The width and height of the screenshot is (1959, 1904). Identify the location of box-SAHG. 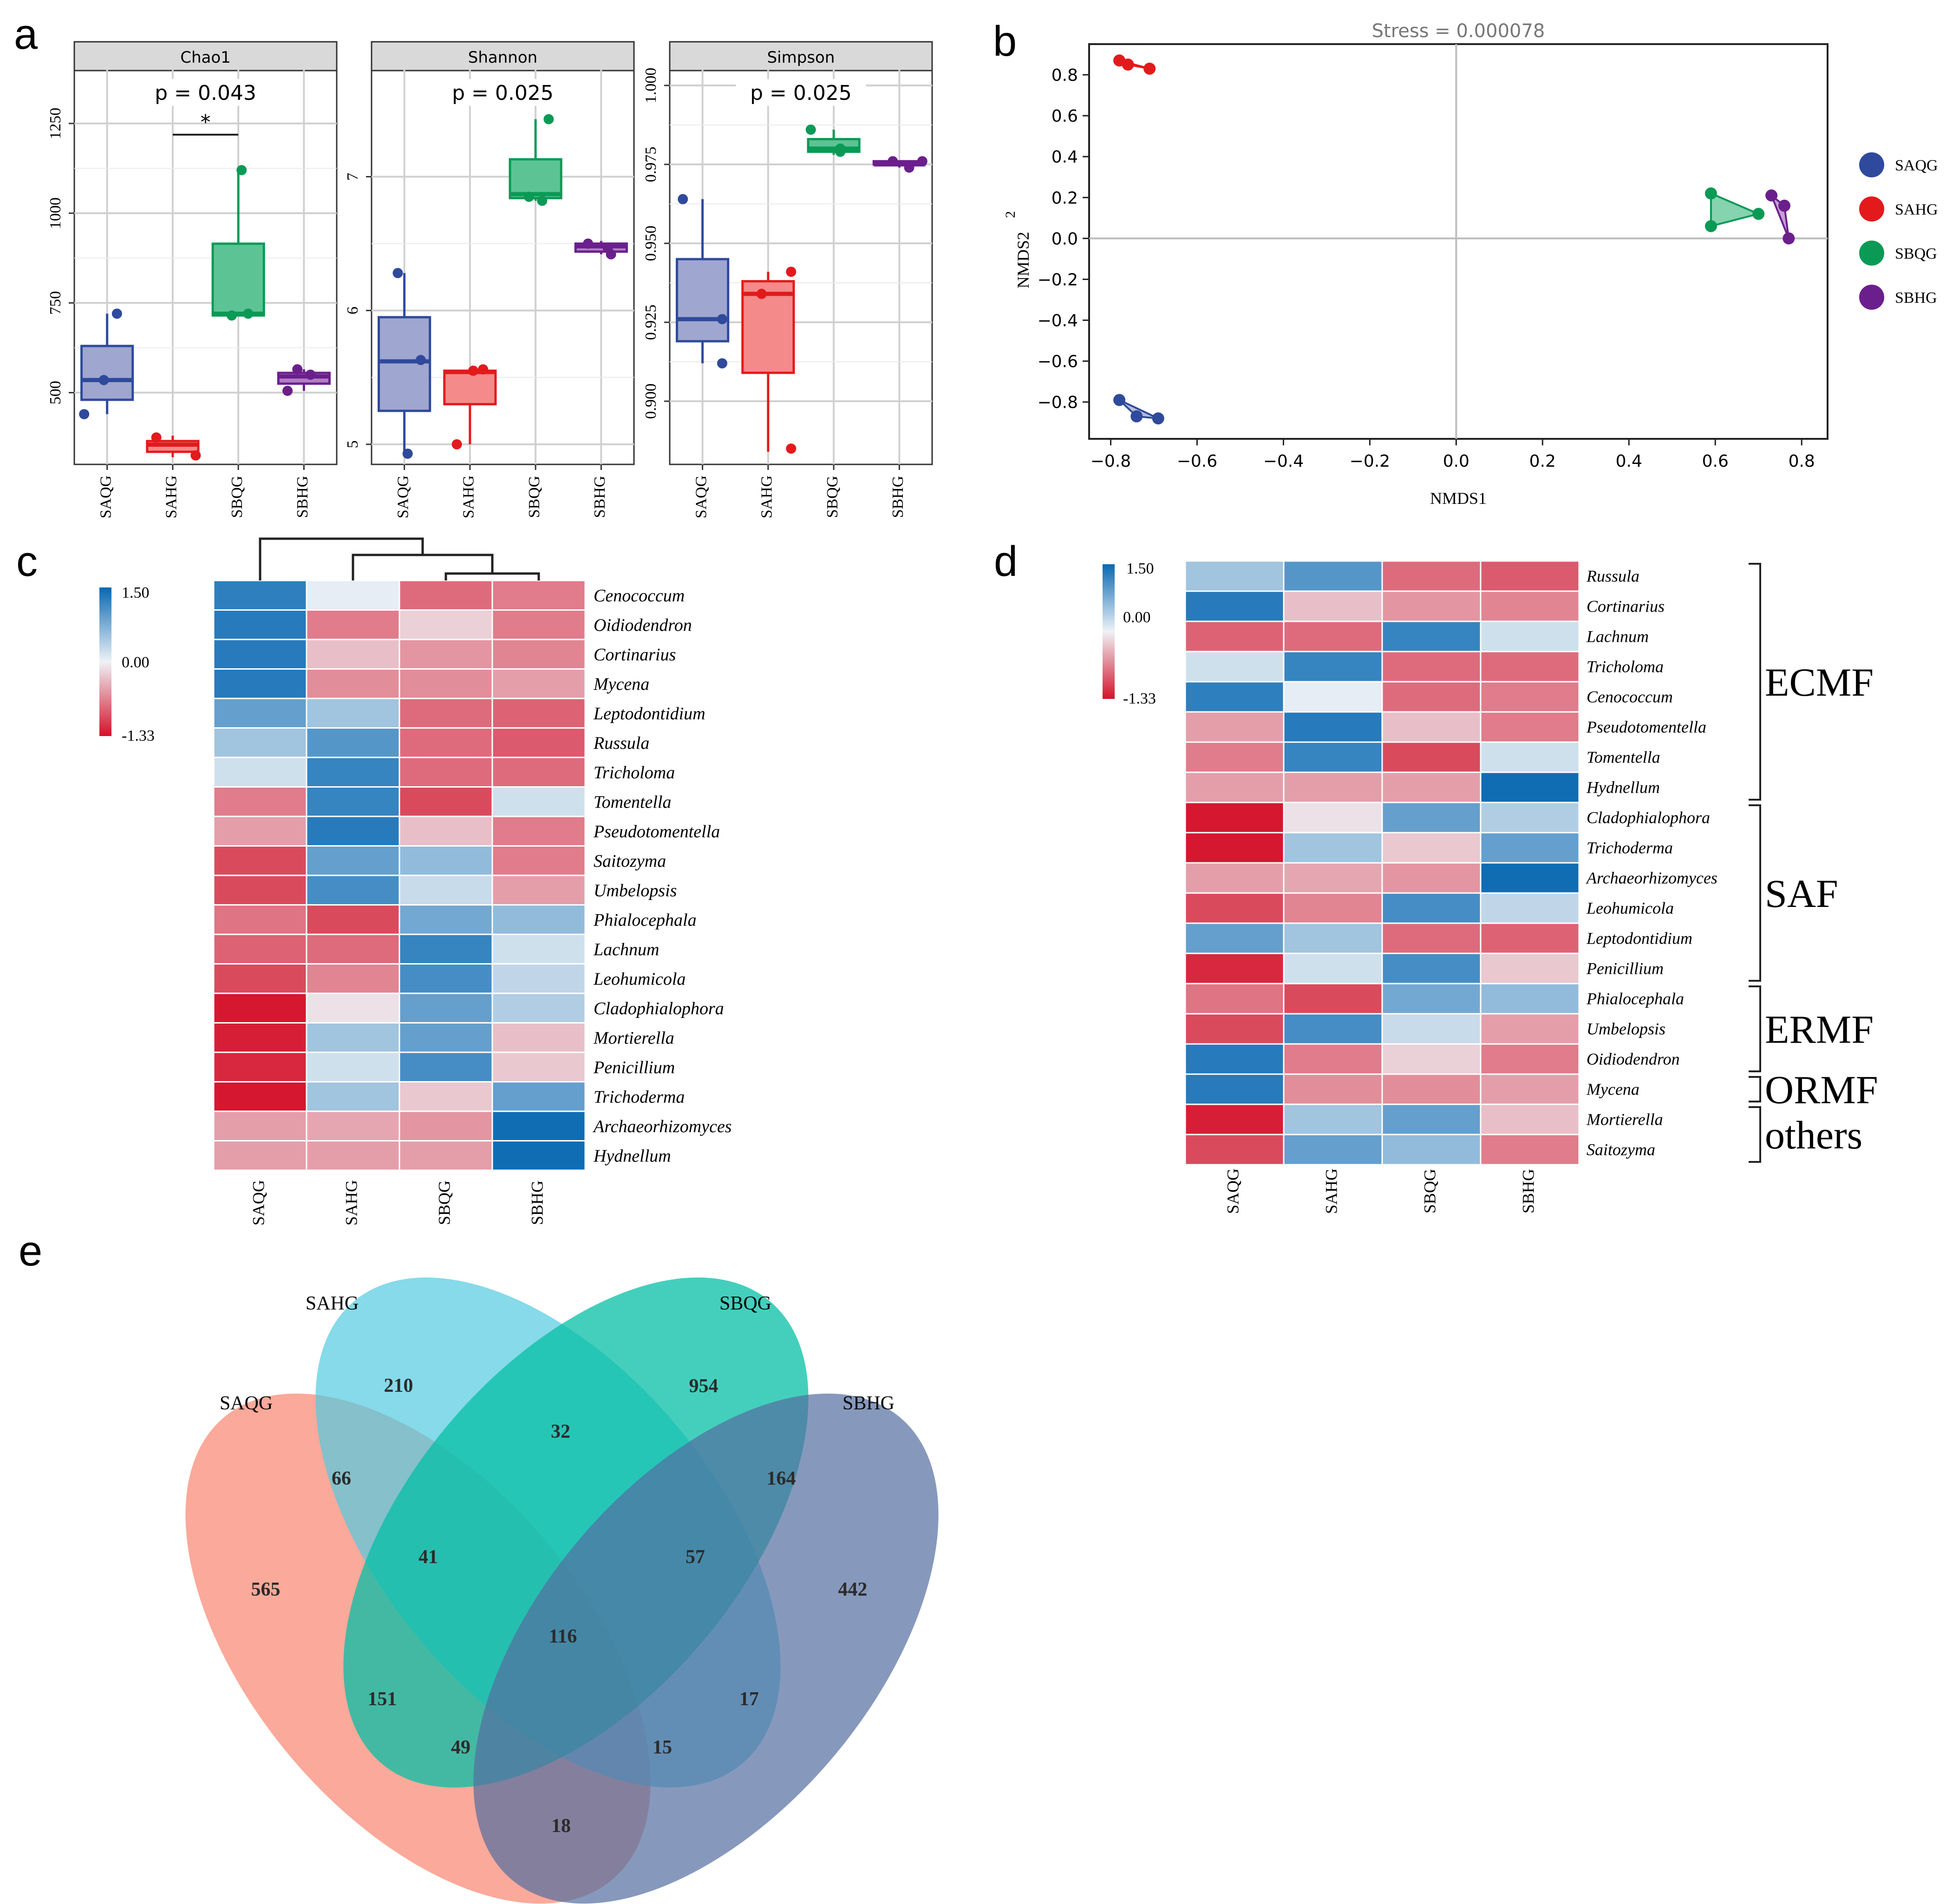
(470, 387).